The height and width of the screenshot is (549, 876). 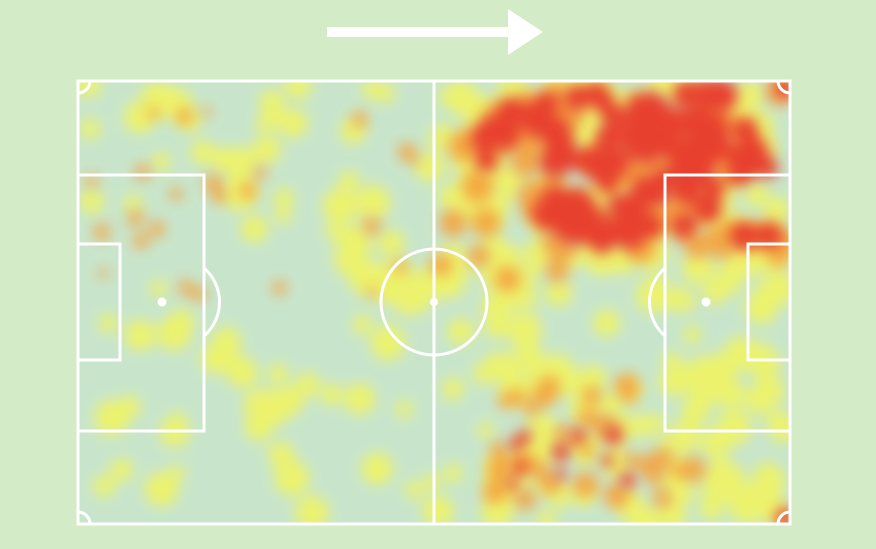 I want to click on left-six-yard-box, so click(x=99, y=302).